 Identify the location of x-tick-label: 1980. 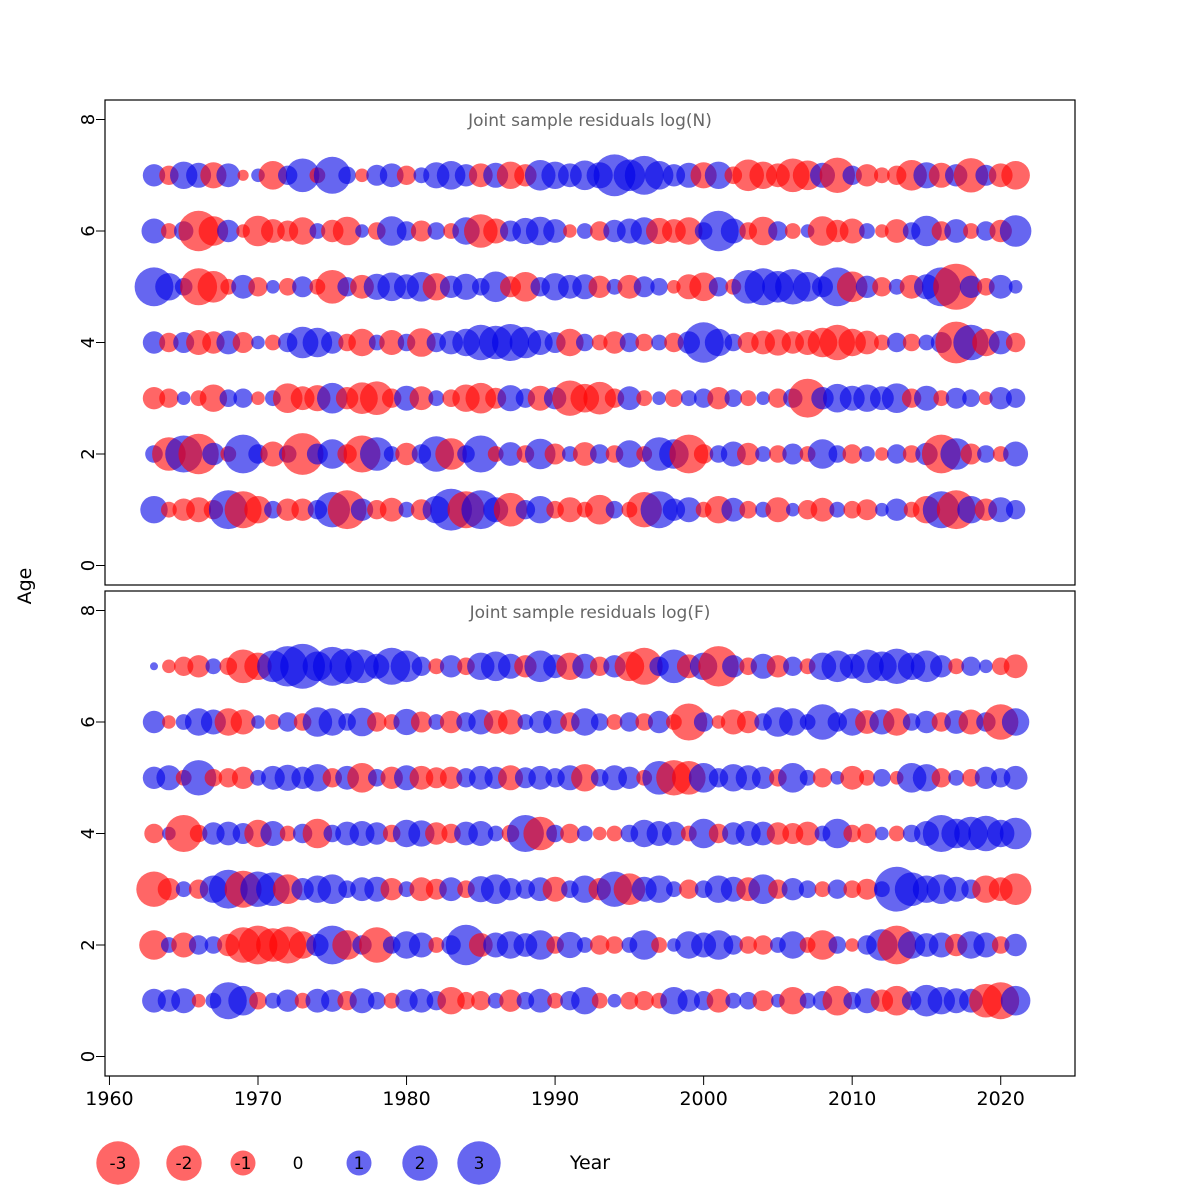
(406, 1099).